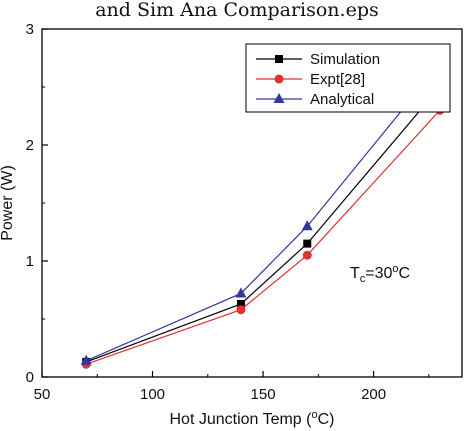  Describe the element at coordinates (42, 394) in the screenshot. I see `x-tick-label: 50` at that location.